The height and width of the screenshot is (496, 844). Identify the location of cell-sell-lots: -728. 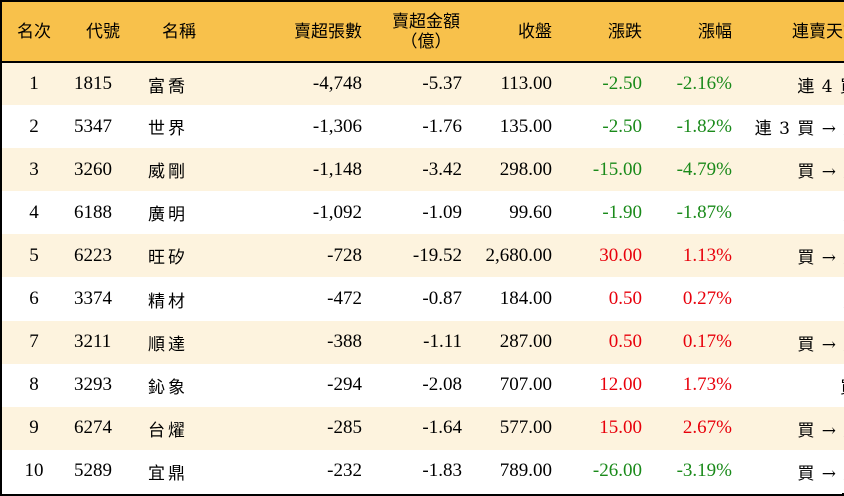
(344, 255).